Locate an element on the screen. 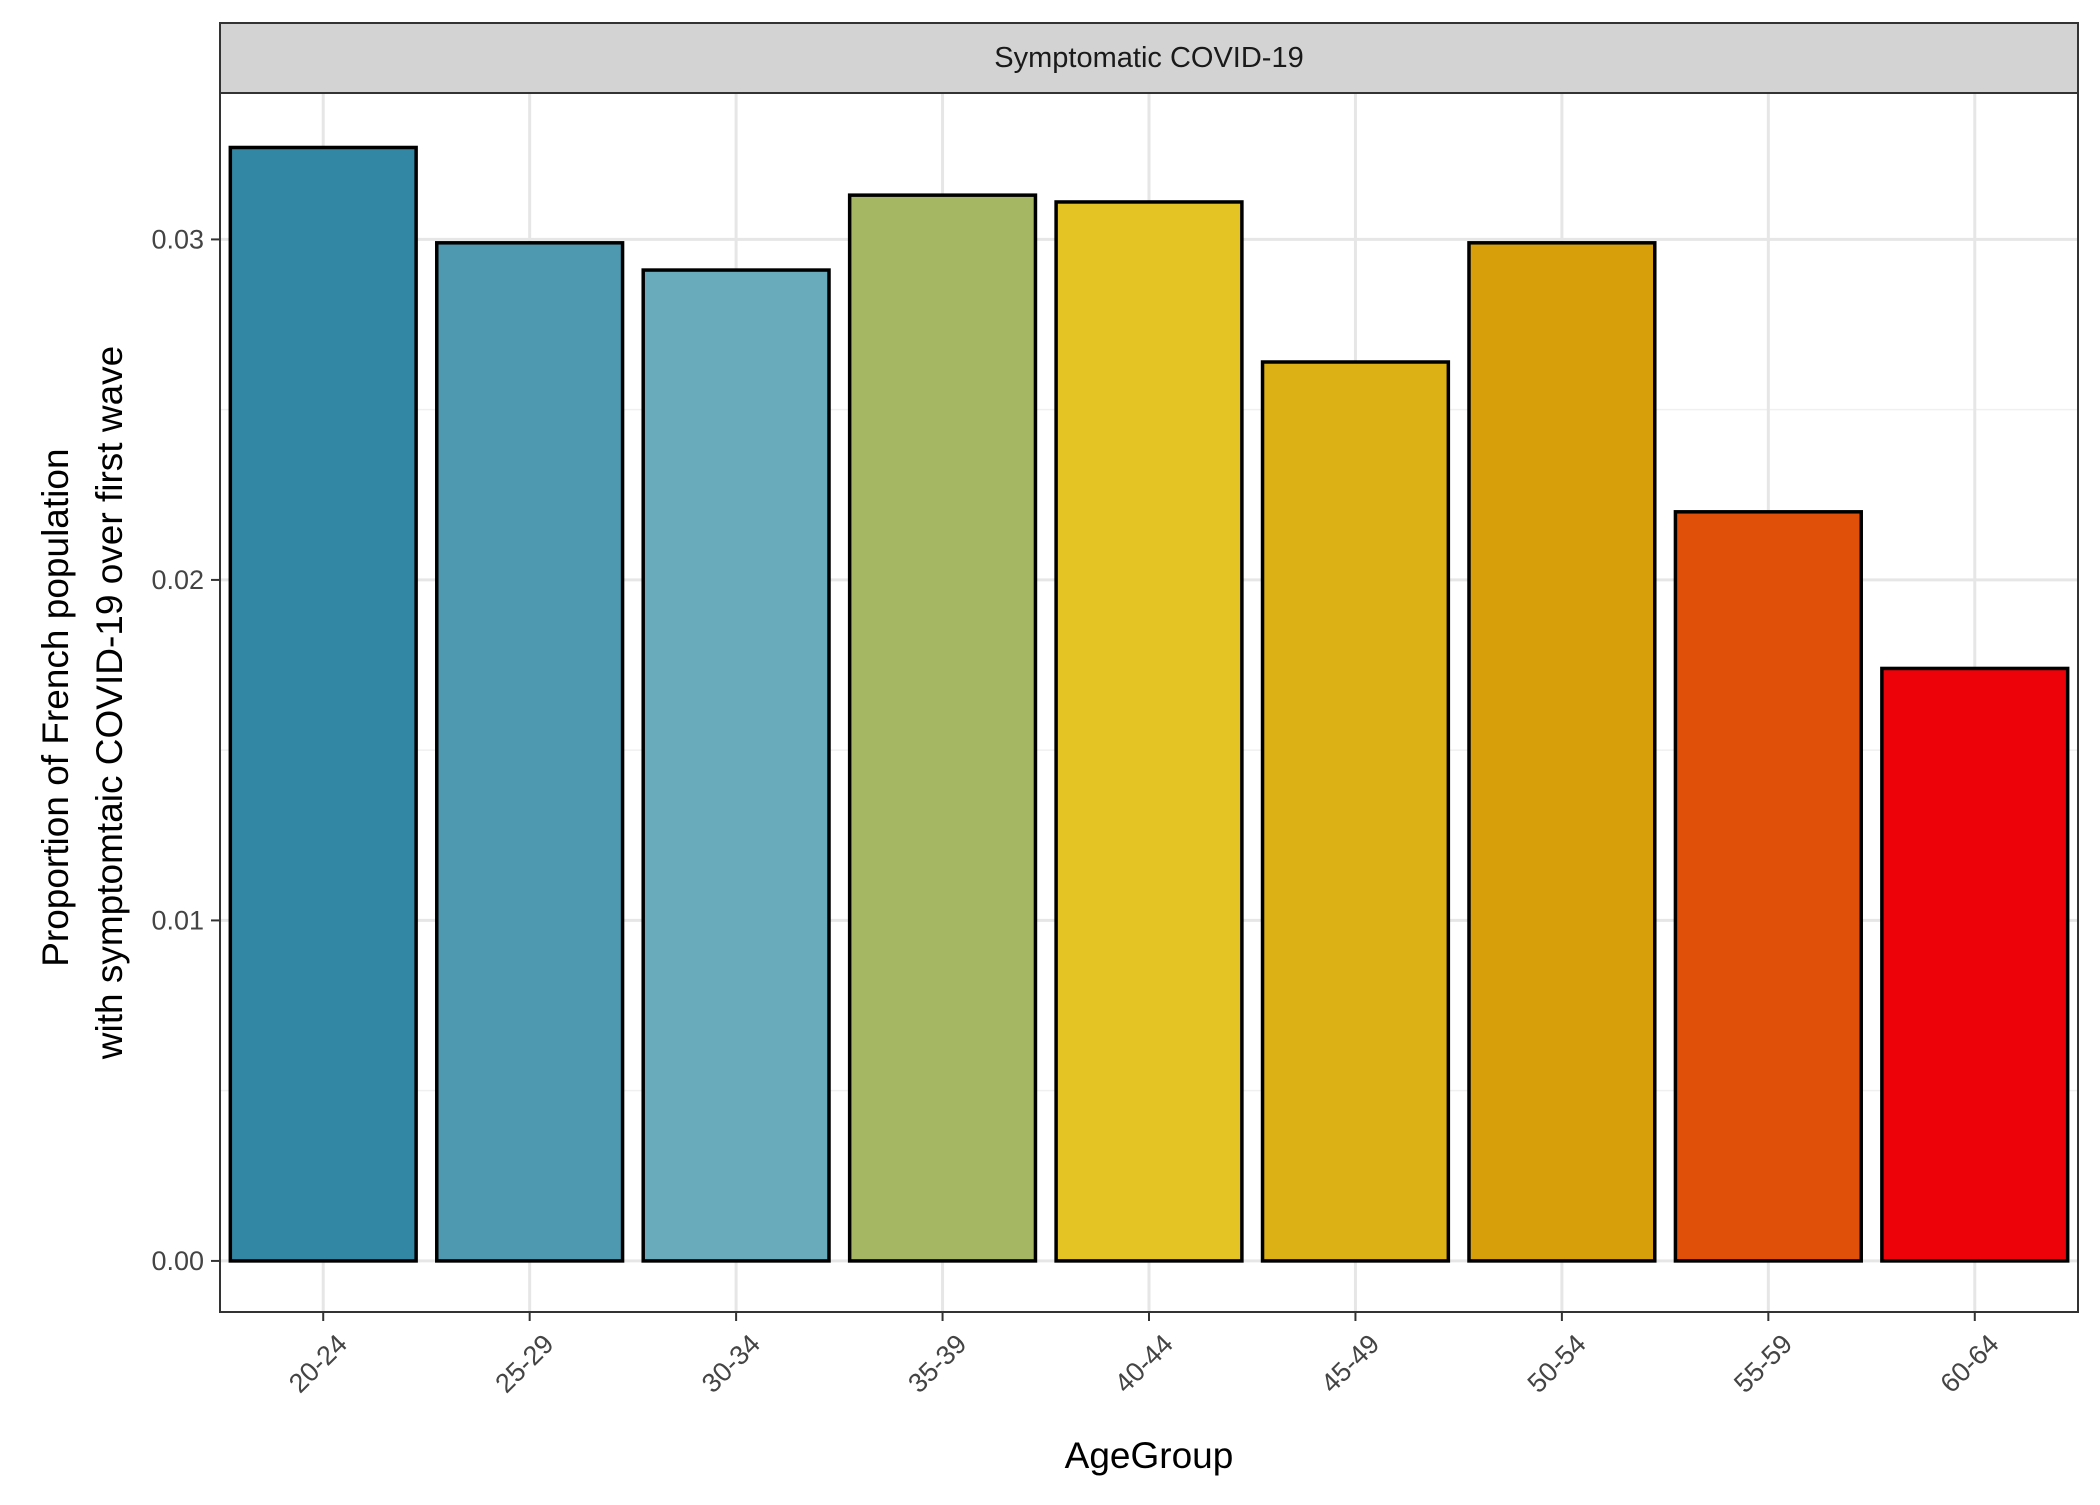 The image size is (2100, 1505). y-tick-label: 0.02 is located at coordinates (177, 580).